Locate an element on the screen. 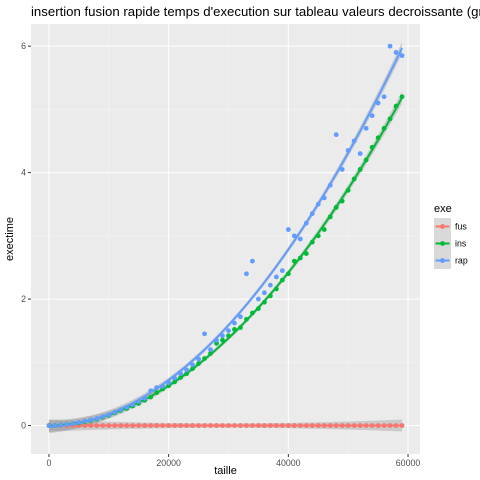  legend-title: exe is located at coordinates (443, 209).